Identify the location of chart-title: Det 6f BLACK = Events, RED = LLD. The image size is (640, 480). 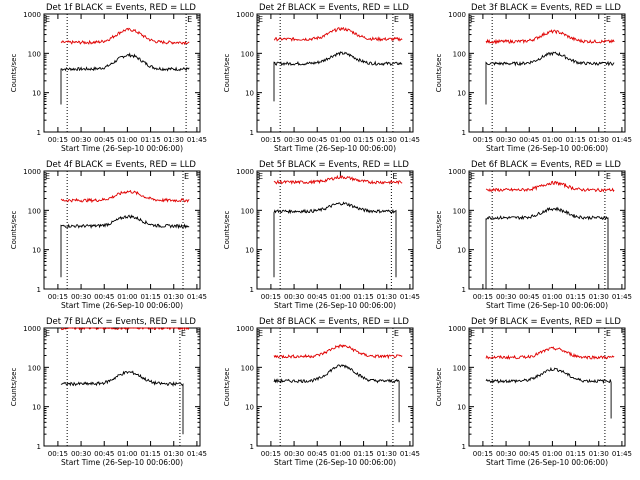
(546, 165).